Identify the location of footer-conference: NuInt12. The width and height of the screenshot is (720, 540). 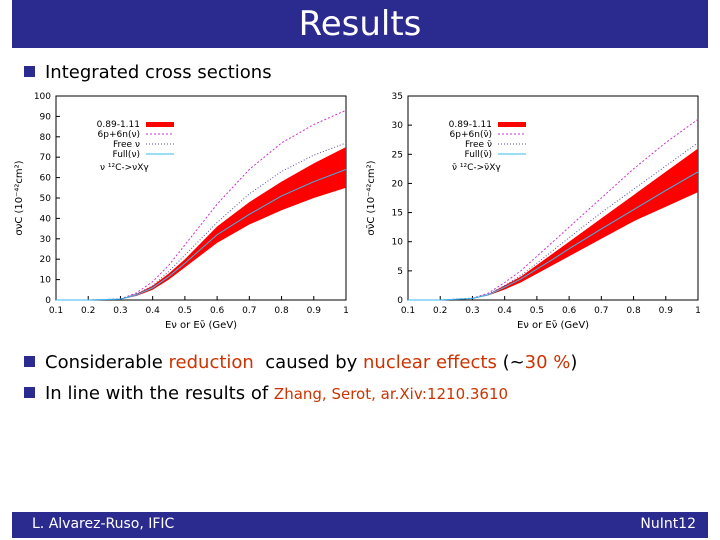
(668, 524).